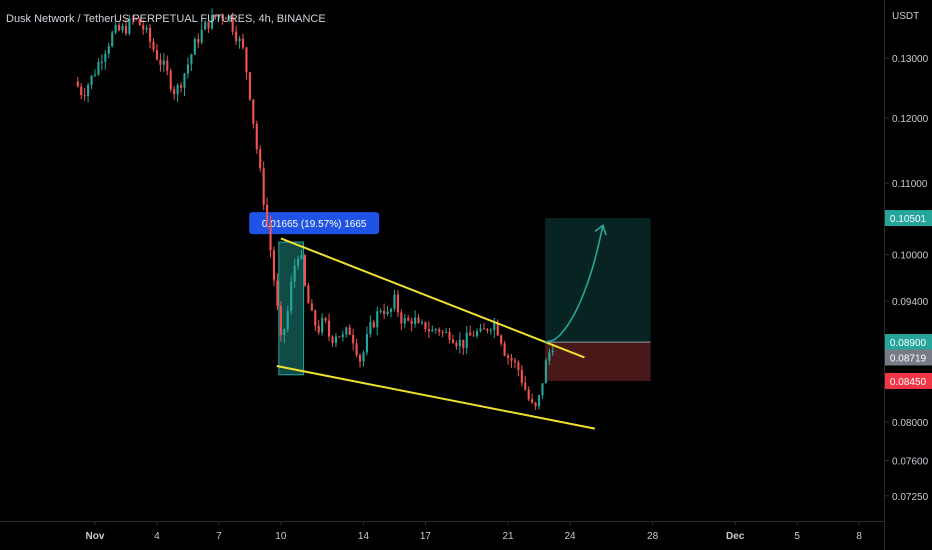 This screenshot has height=550, width=932. Describe the element at coordinates (908, 358) in the screenshot. I see `price-label: 0.08719` at that location.